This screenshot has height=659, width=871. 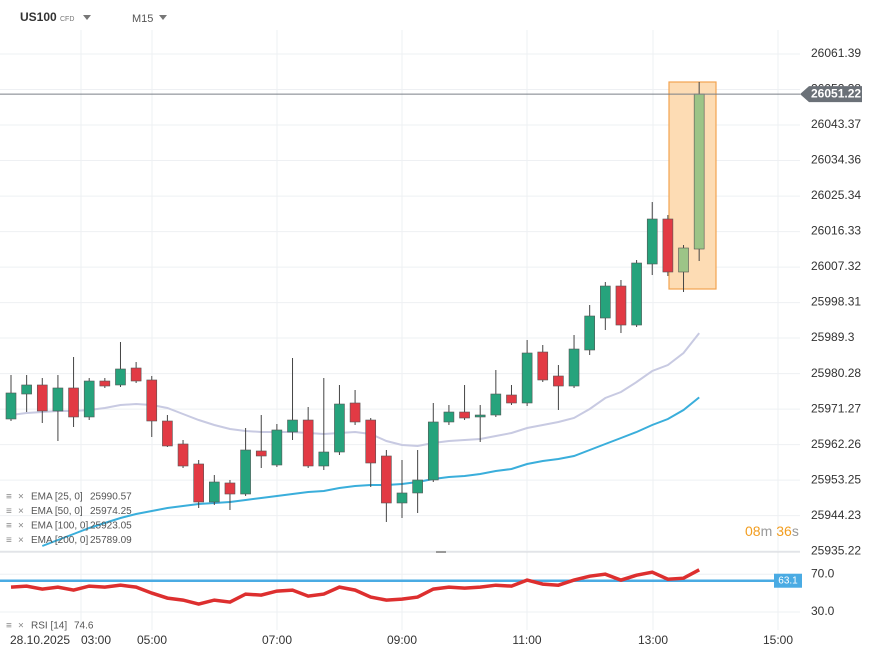 What do you see at coordinates (836, 515) in the screenshot?
I see `y-tick-label: 25944.23` at bounding box center [836, 515].